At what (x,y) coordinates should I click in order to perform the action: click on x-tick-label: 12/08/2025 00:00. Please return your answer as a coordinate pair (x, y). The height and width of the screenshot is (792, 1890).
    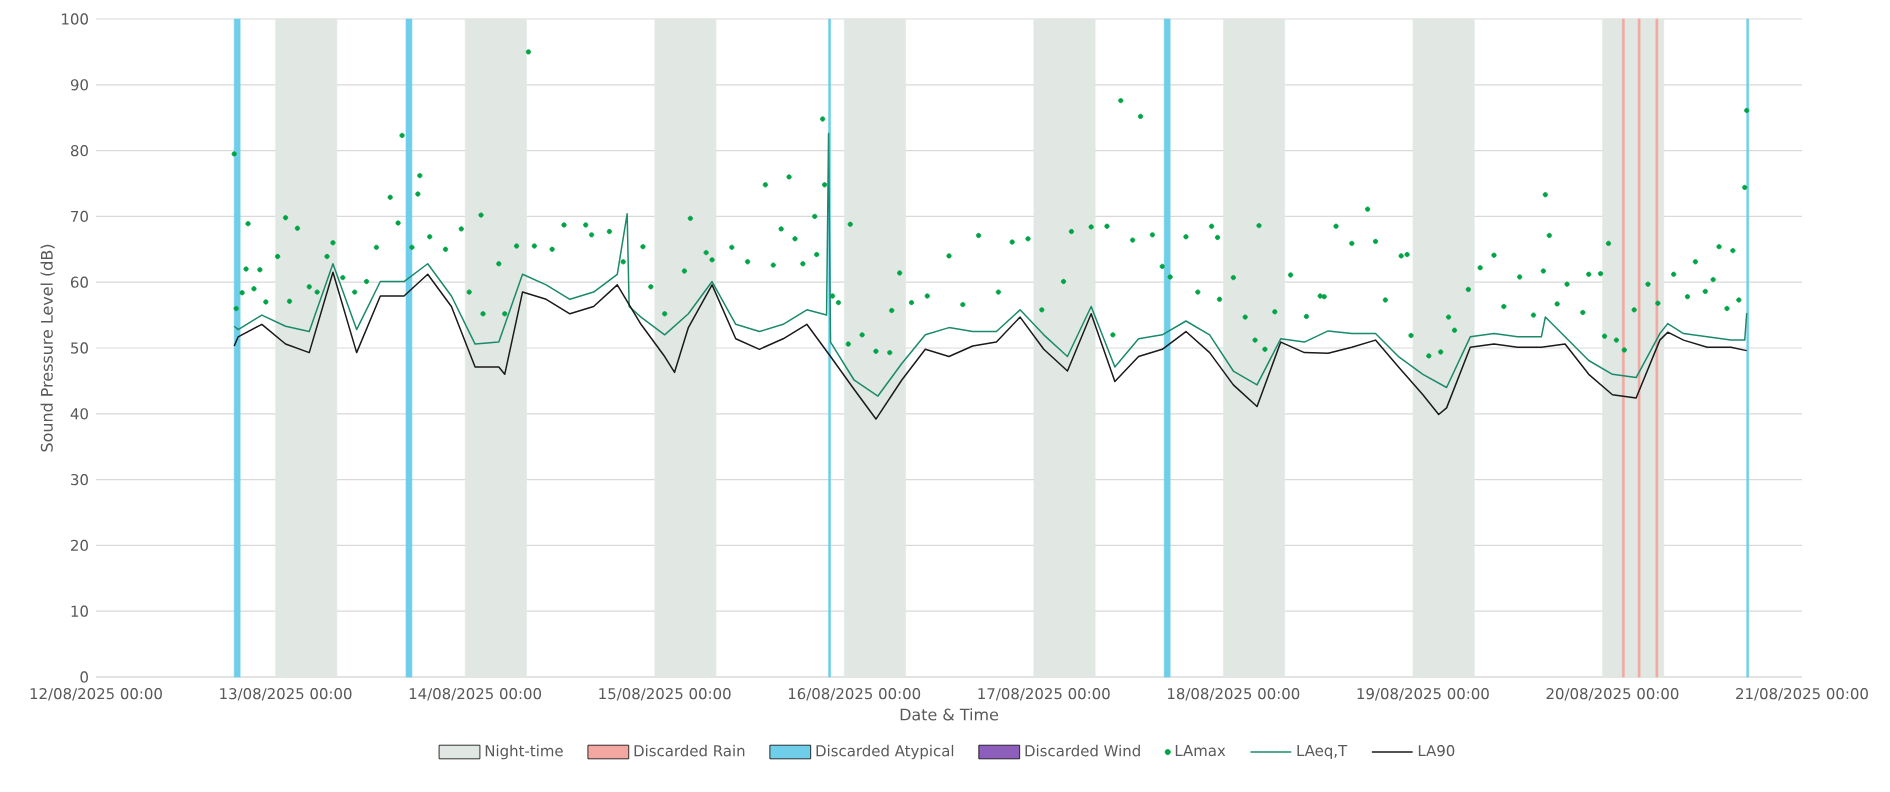
    Looking at the image, I should click on (96, 694).